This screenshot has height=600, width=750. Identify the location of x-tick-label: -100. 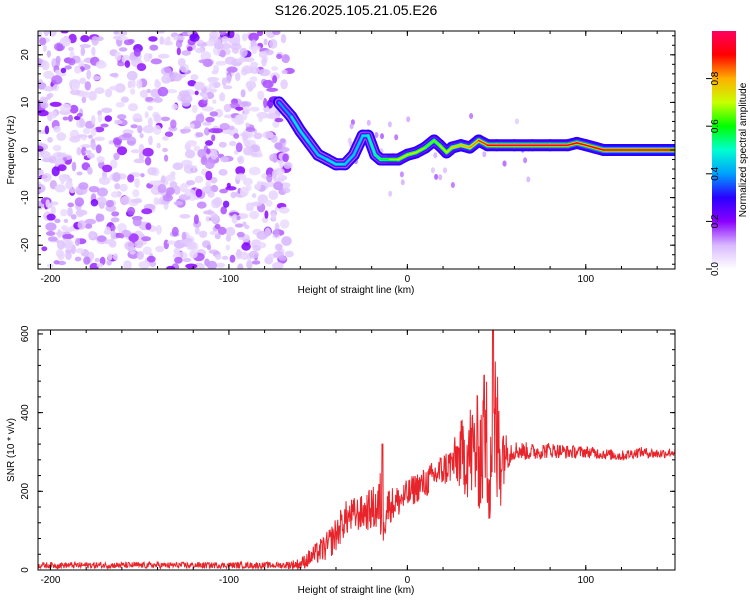
(229, 580).